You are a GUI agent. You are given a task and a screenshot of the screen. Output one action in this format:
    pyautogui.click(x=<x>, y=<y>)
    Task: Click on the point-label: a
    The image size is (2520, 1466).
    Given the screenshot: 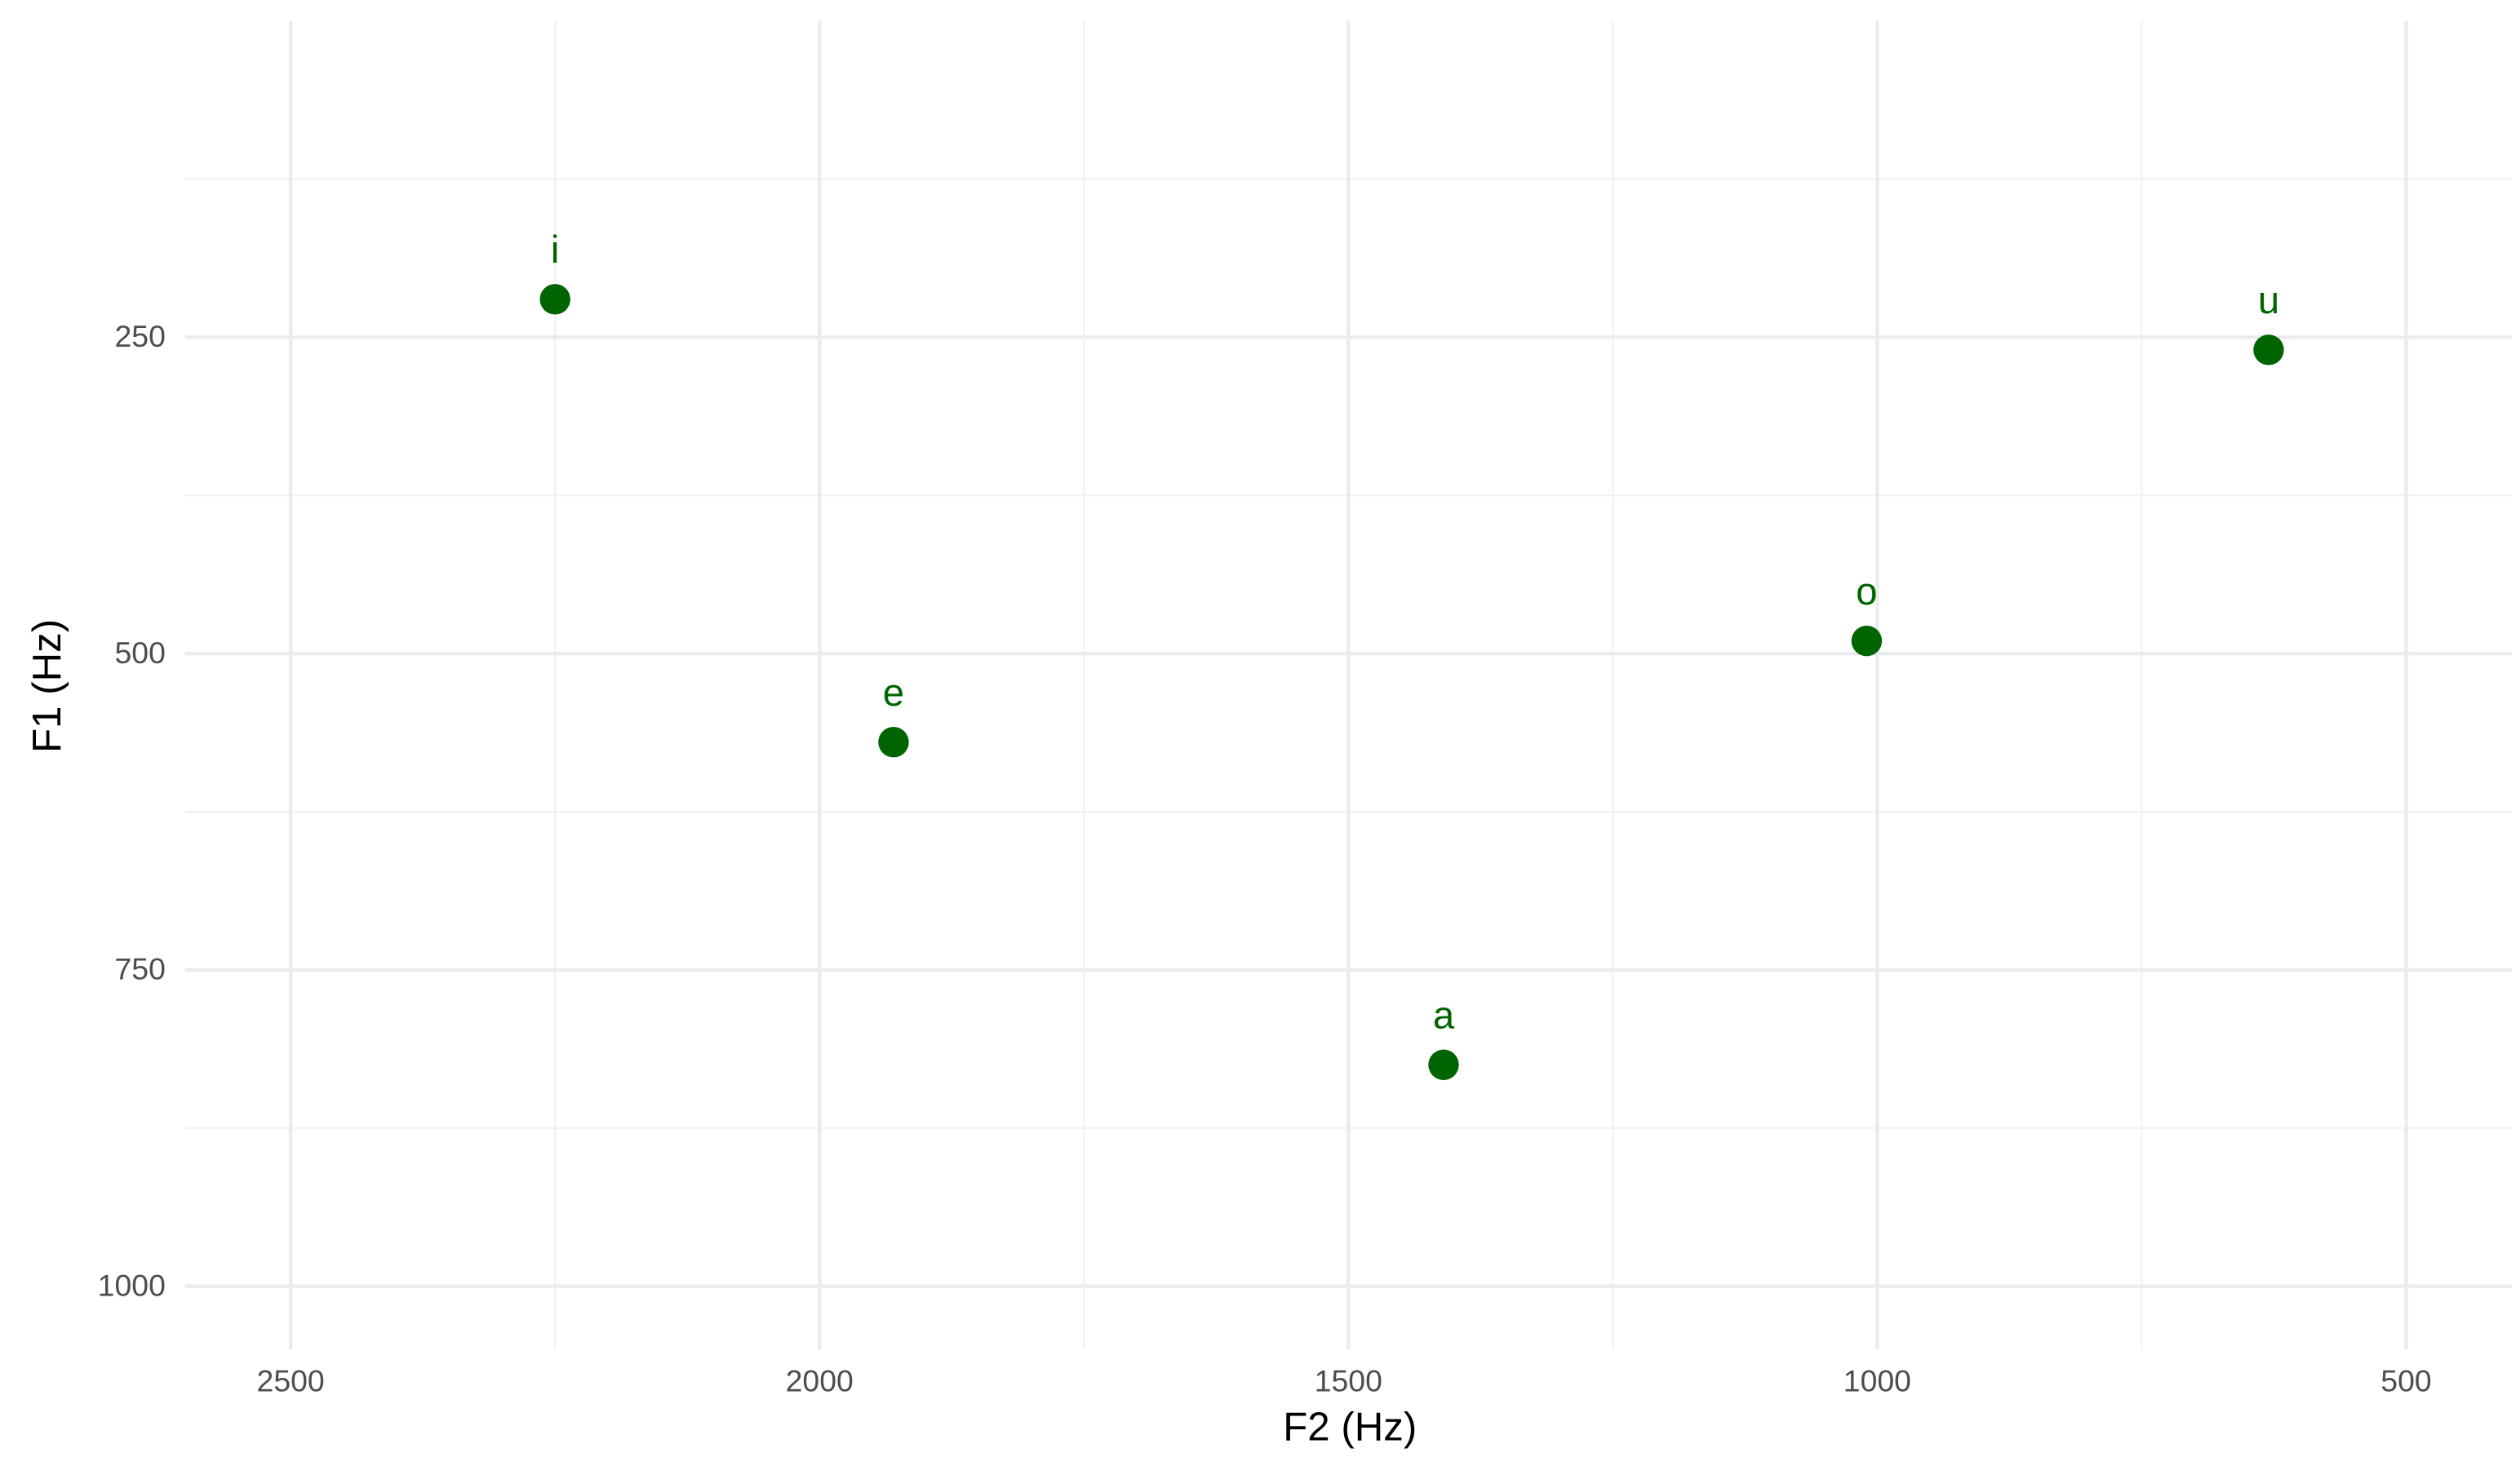 What is the action you would take?
    pyautogui.click(x=1444, y=1016)
    